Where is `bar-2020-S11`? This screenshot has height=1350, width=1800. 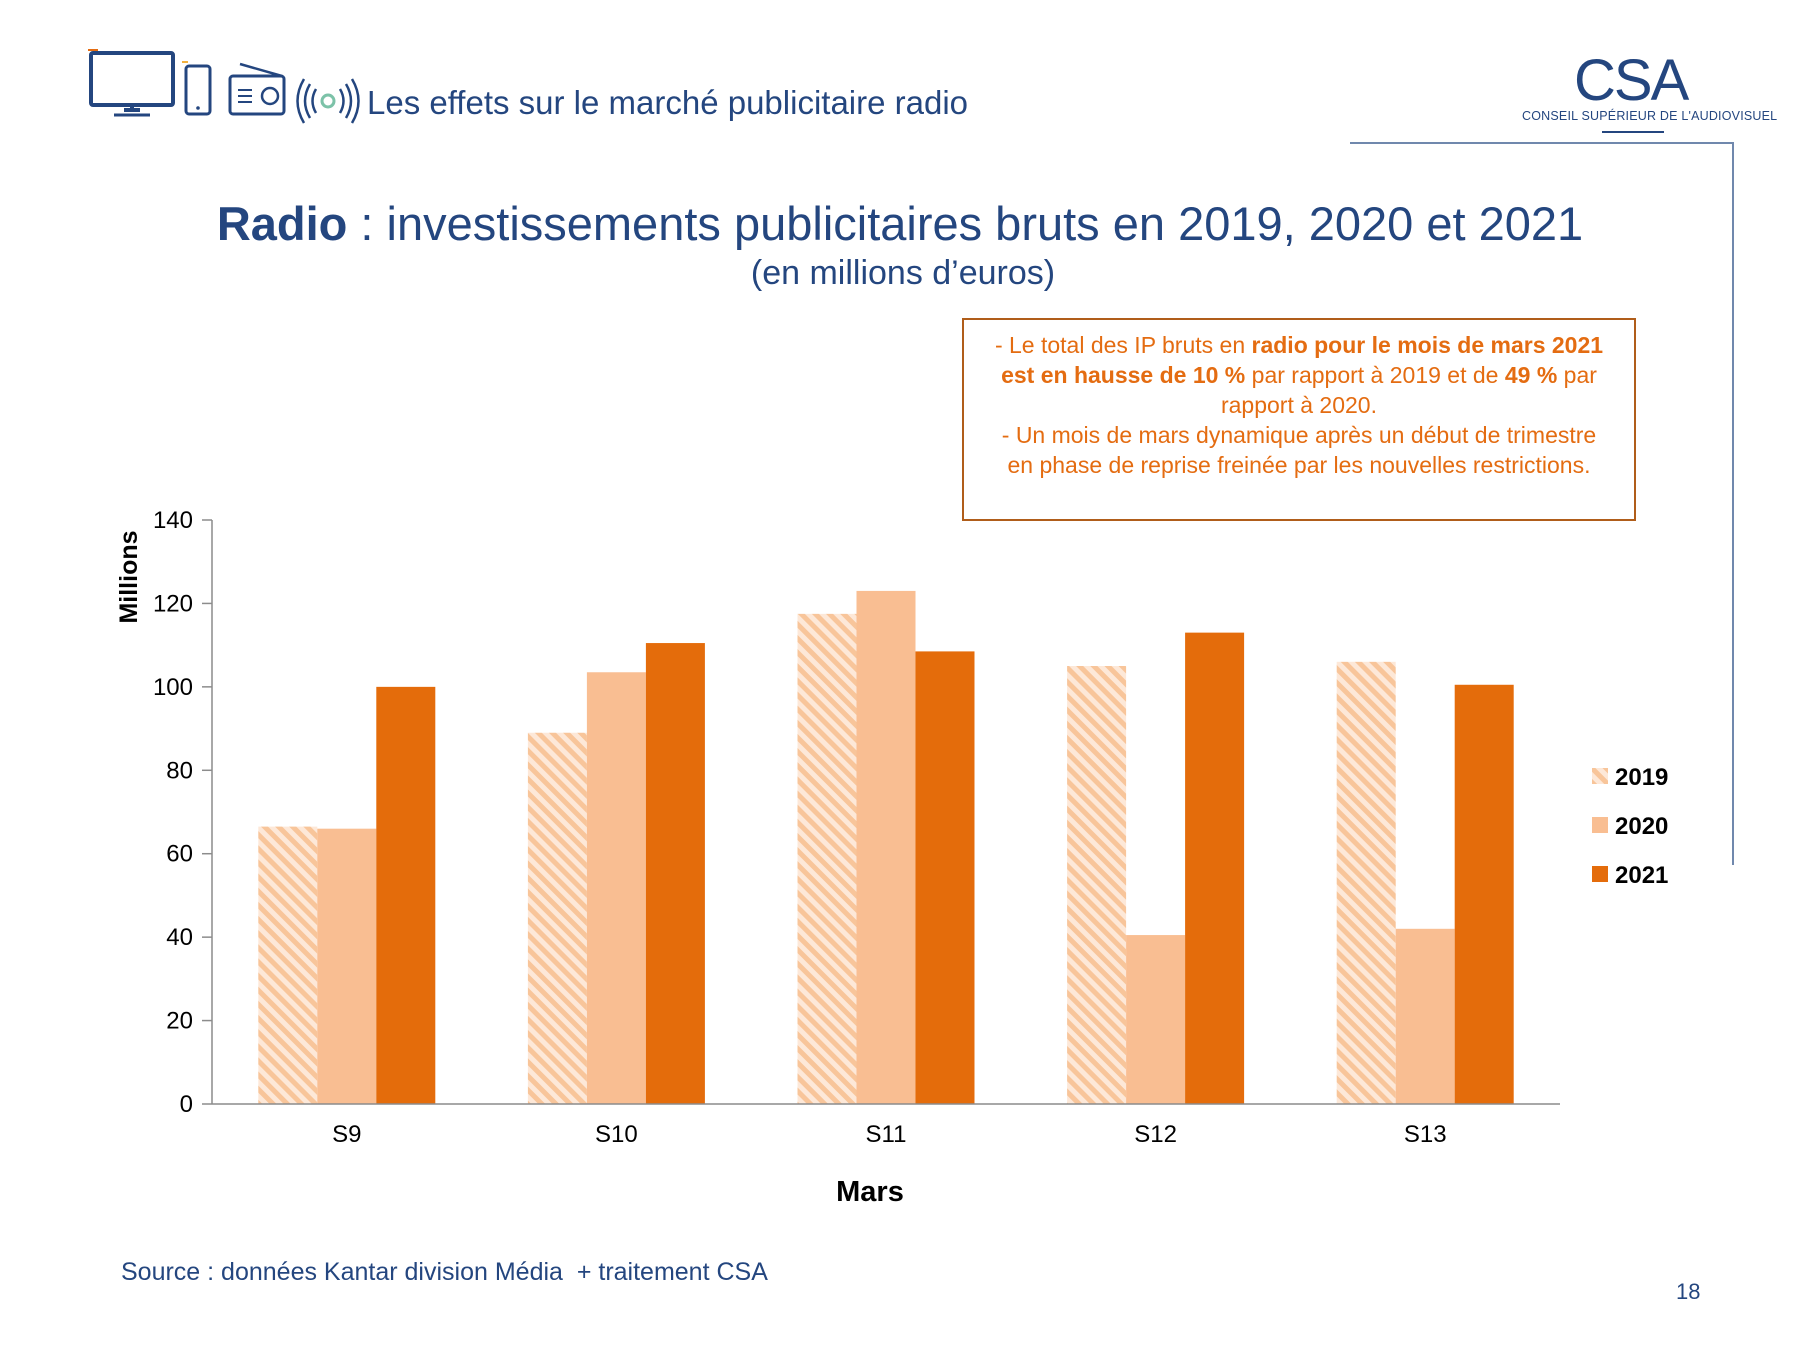
bar-2020-S11 is located at coordinates (886, 847).